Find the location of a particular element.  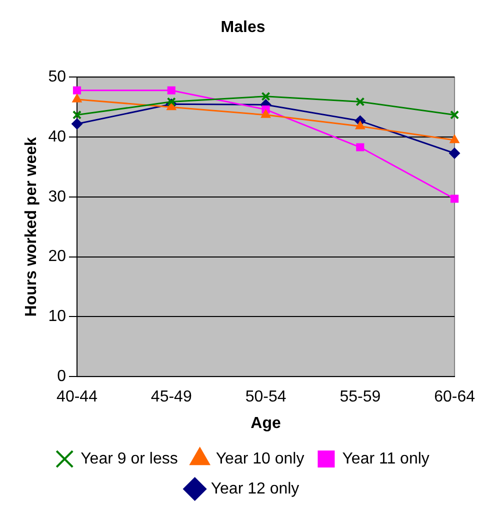

x-tick-label: 45-49 is located at coordinates (171, 397).